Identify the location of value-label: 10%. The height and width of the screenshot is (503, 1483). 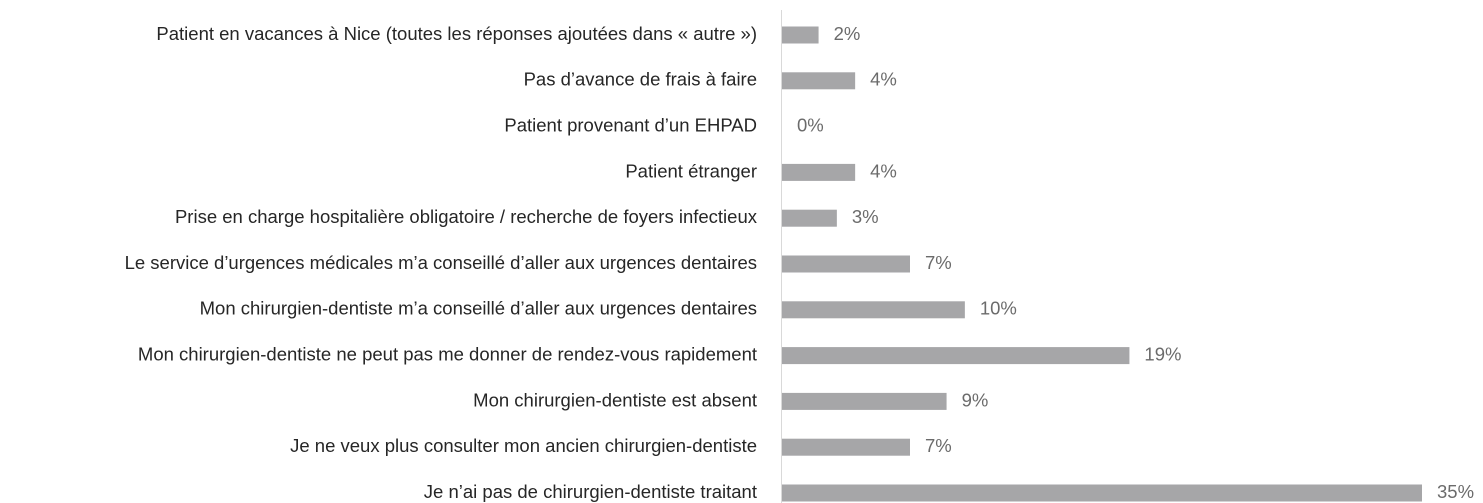
(998, 308).